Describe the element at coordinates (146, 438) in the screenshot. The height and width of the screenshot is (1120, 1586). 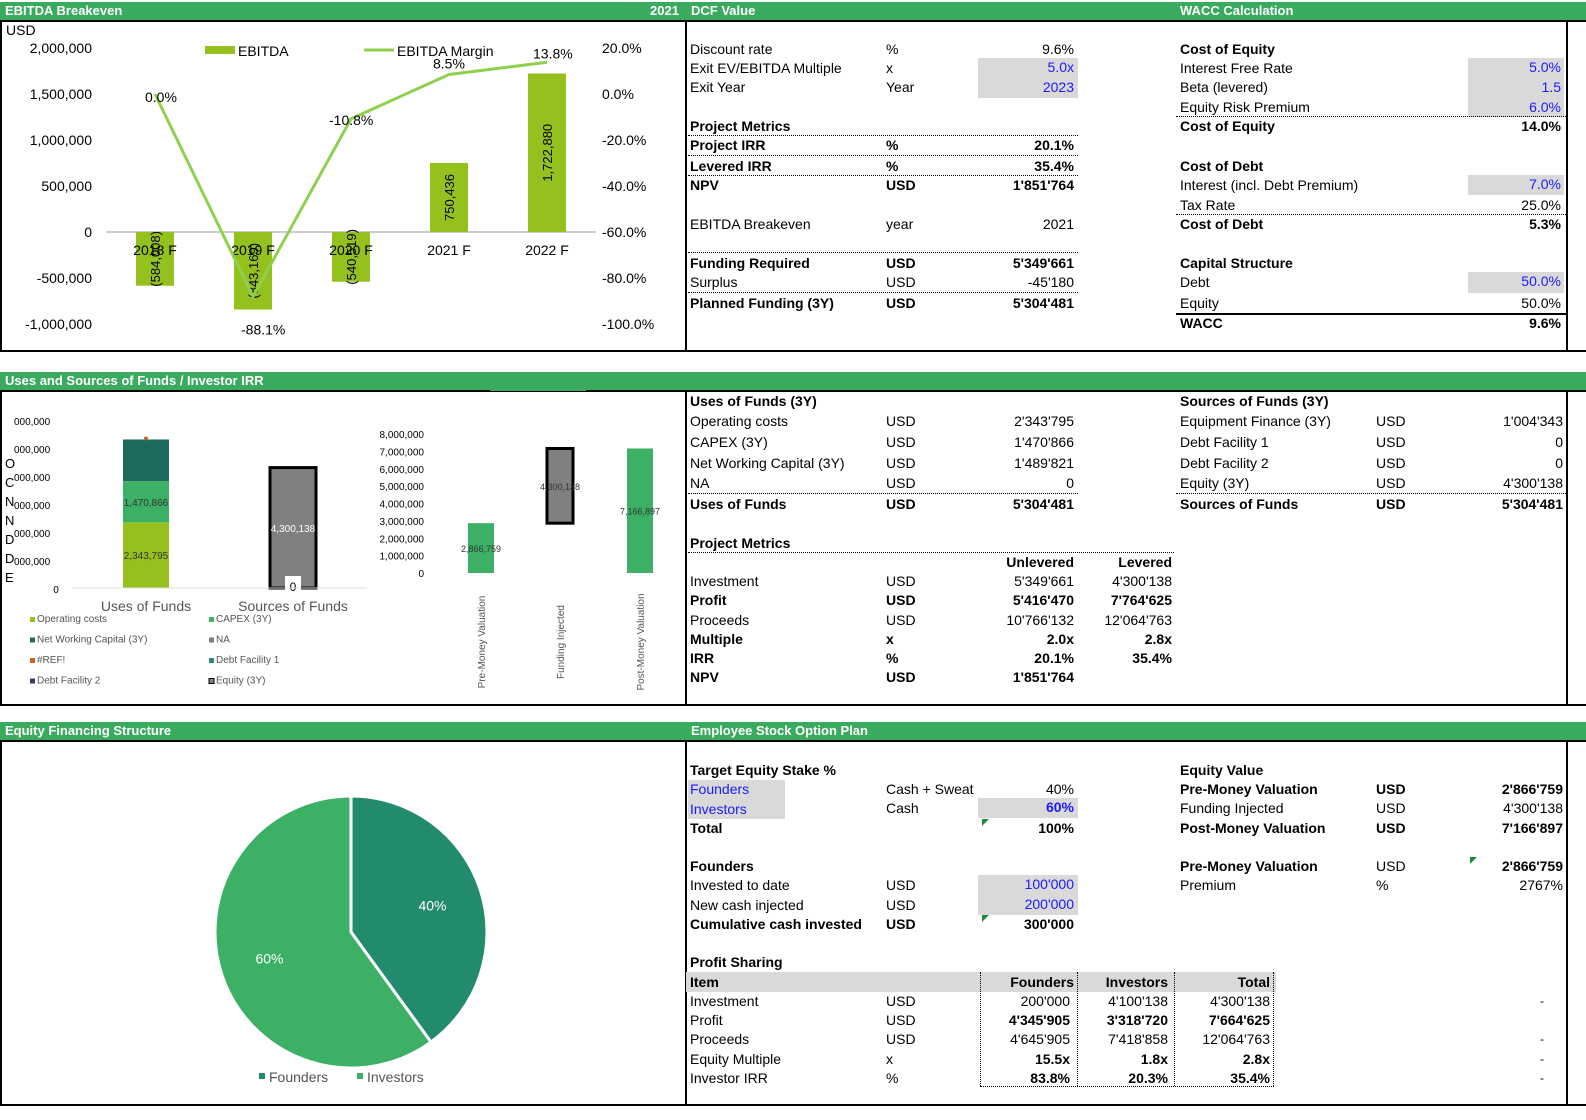
I see `ref-marker` at that location.